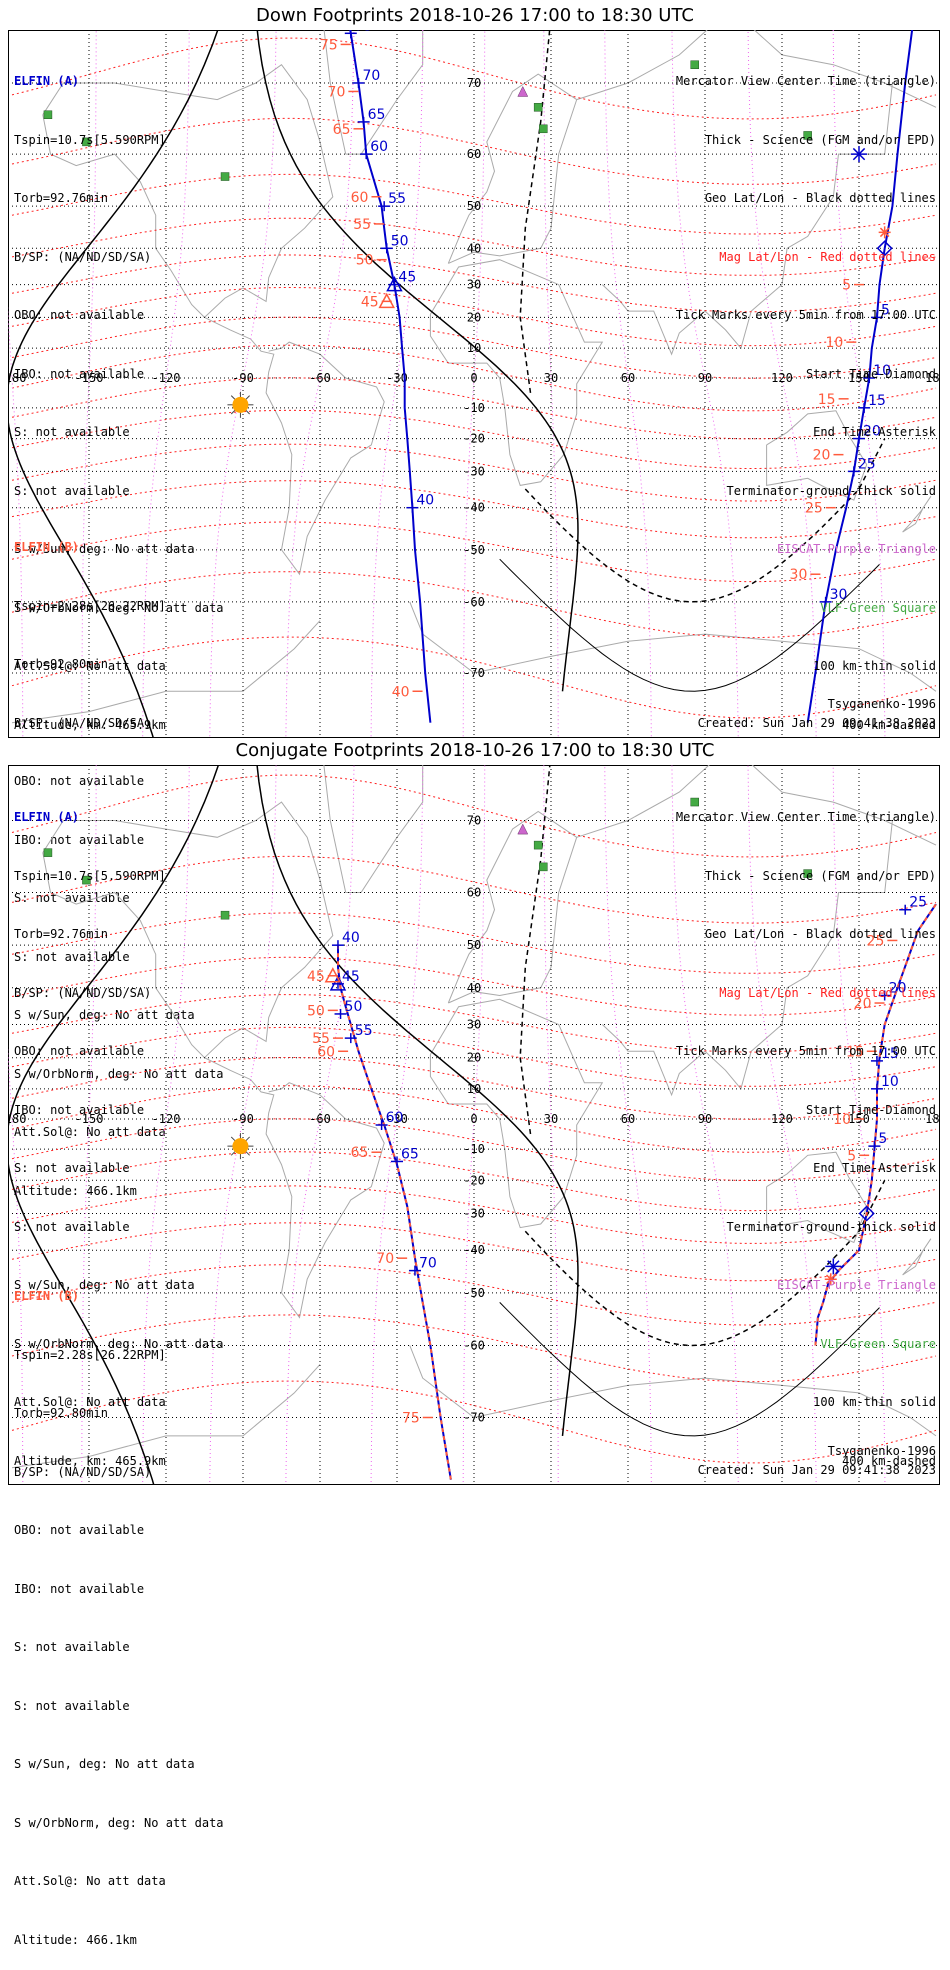 This screenshot has width=950, height=1970. Describe the element at coordinates (474, 673) in the screenshot. I see `lat-tick-label: -70` at that location.